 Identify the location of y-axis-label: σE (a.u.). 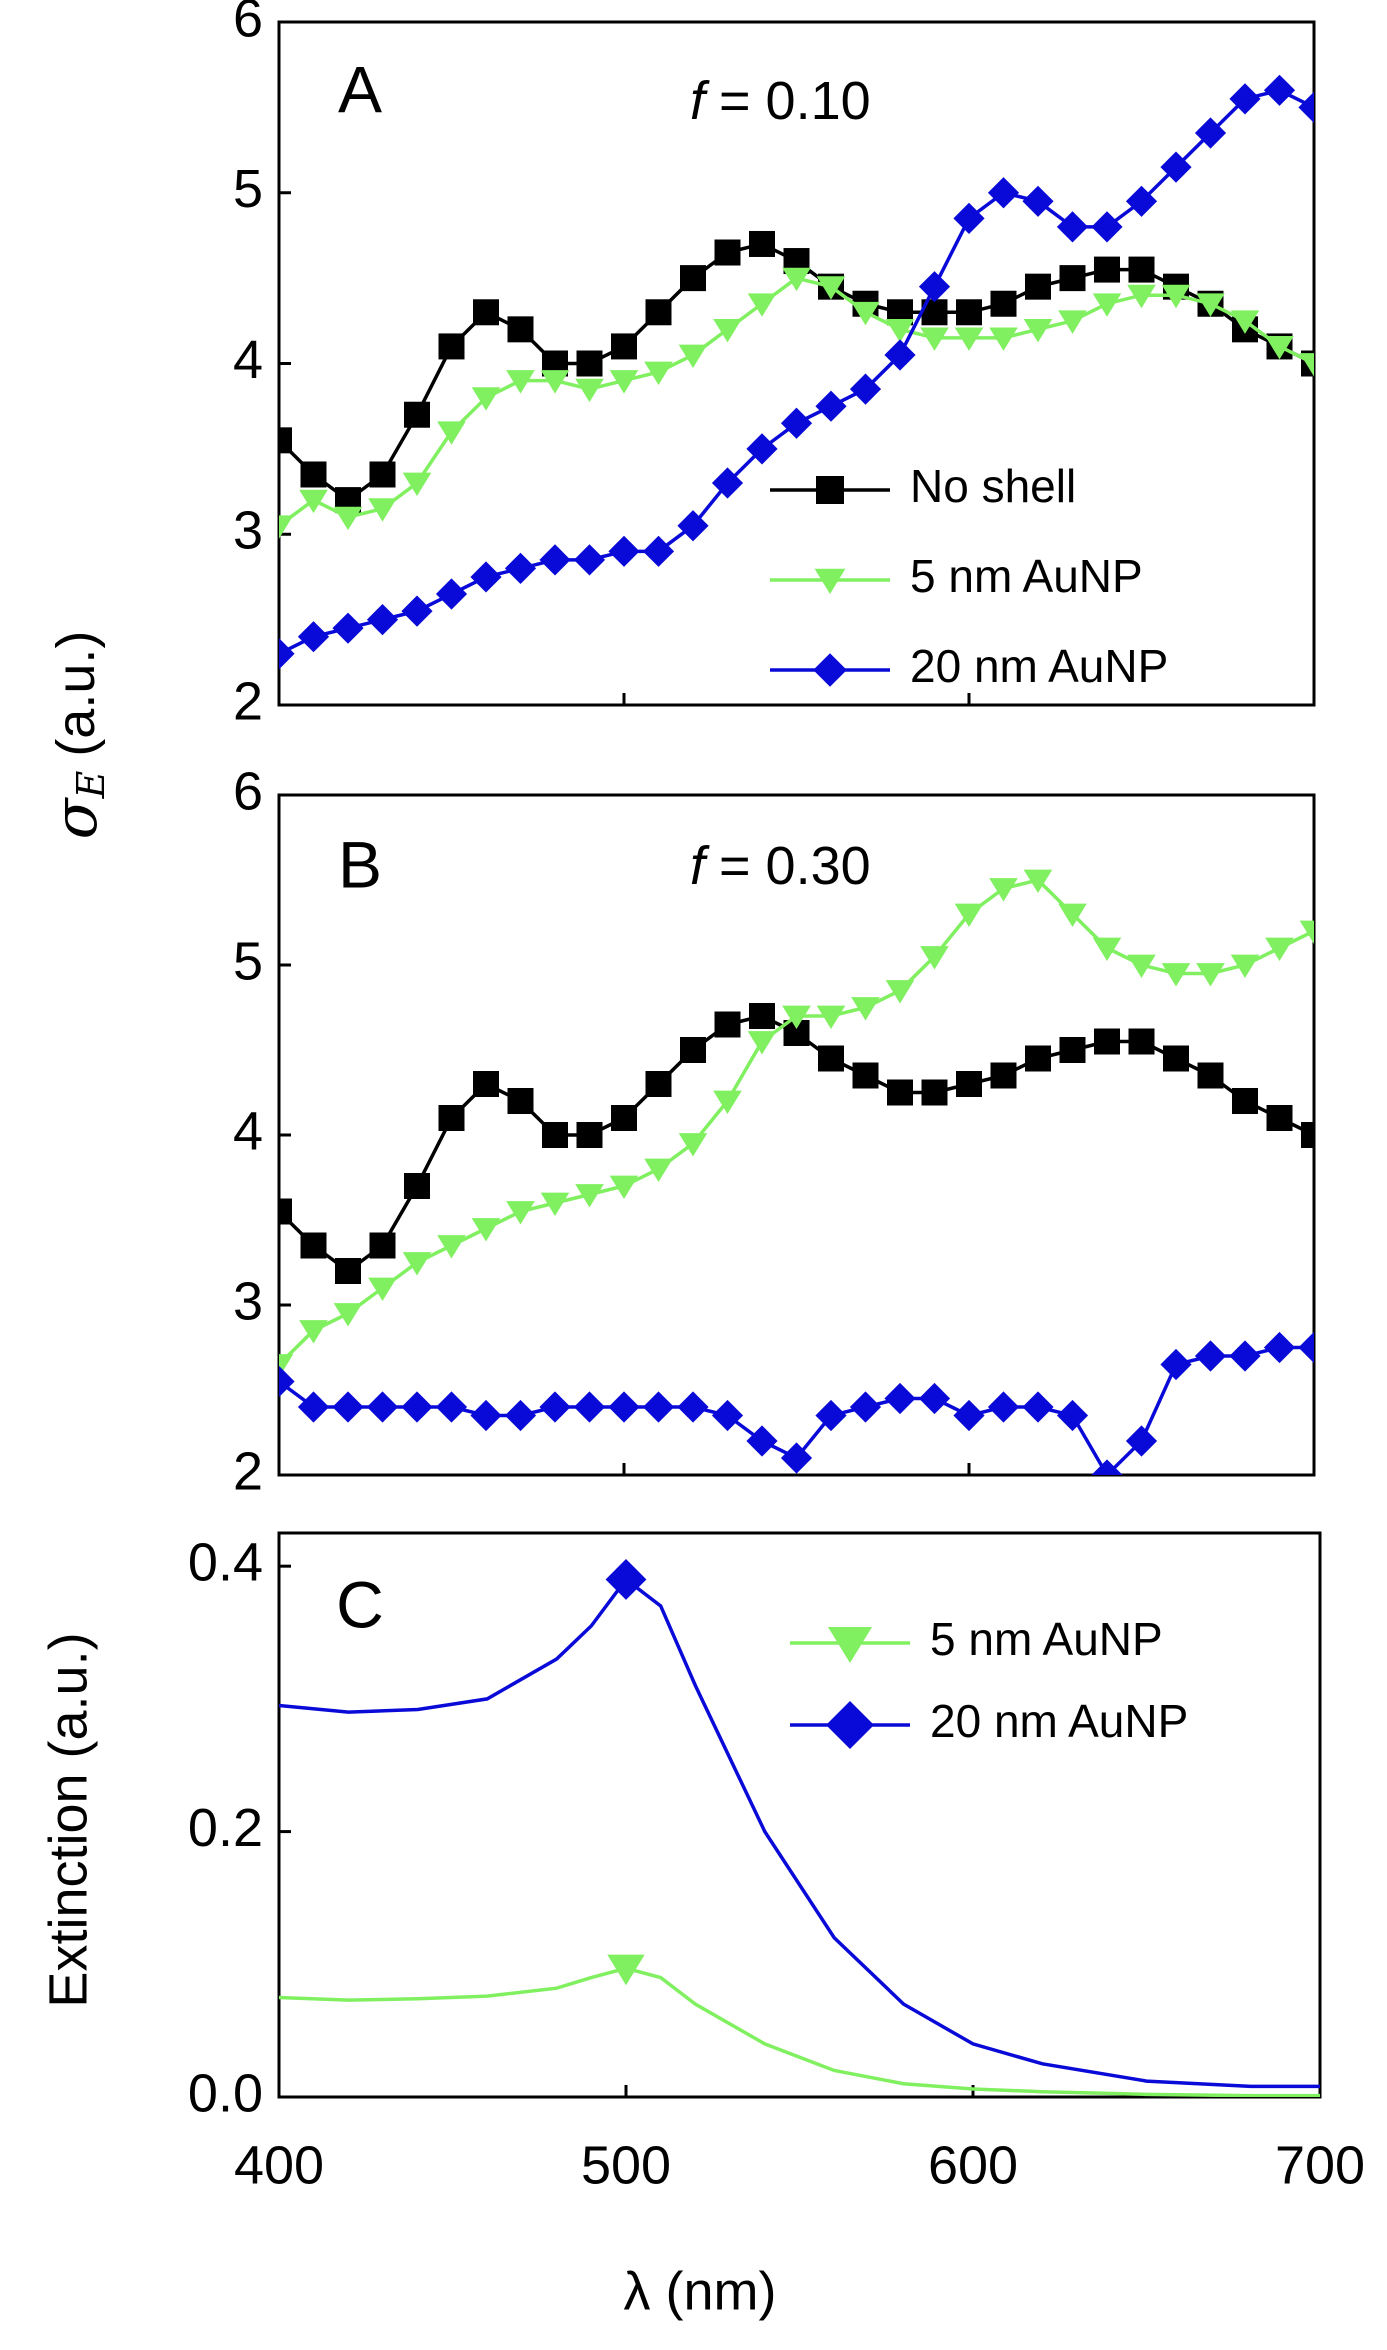
(77, 735).